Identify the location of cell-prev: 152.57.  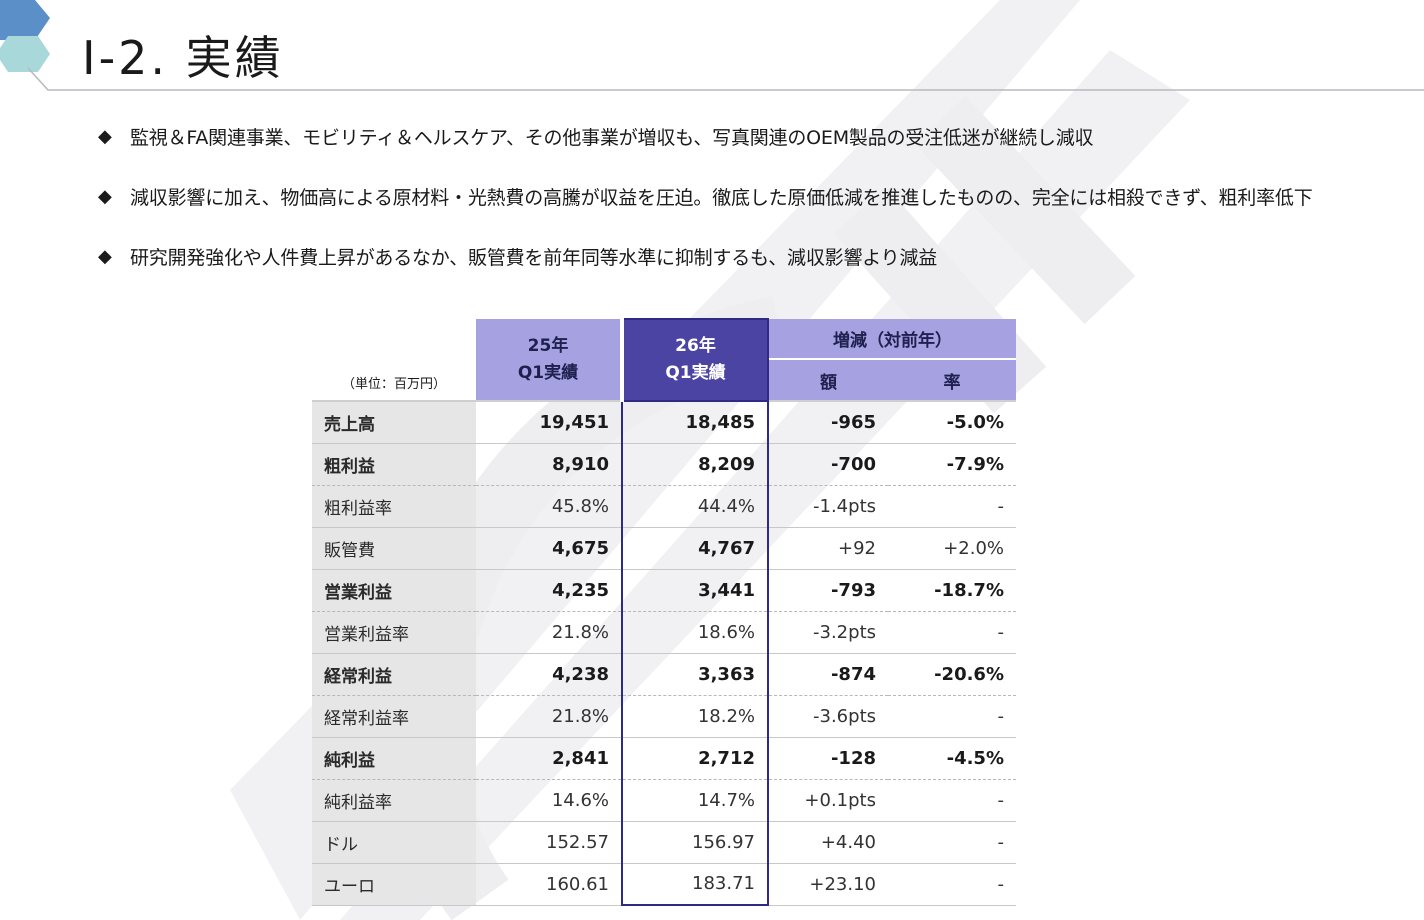
(549, 842).